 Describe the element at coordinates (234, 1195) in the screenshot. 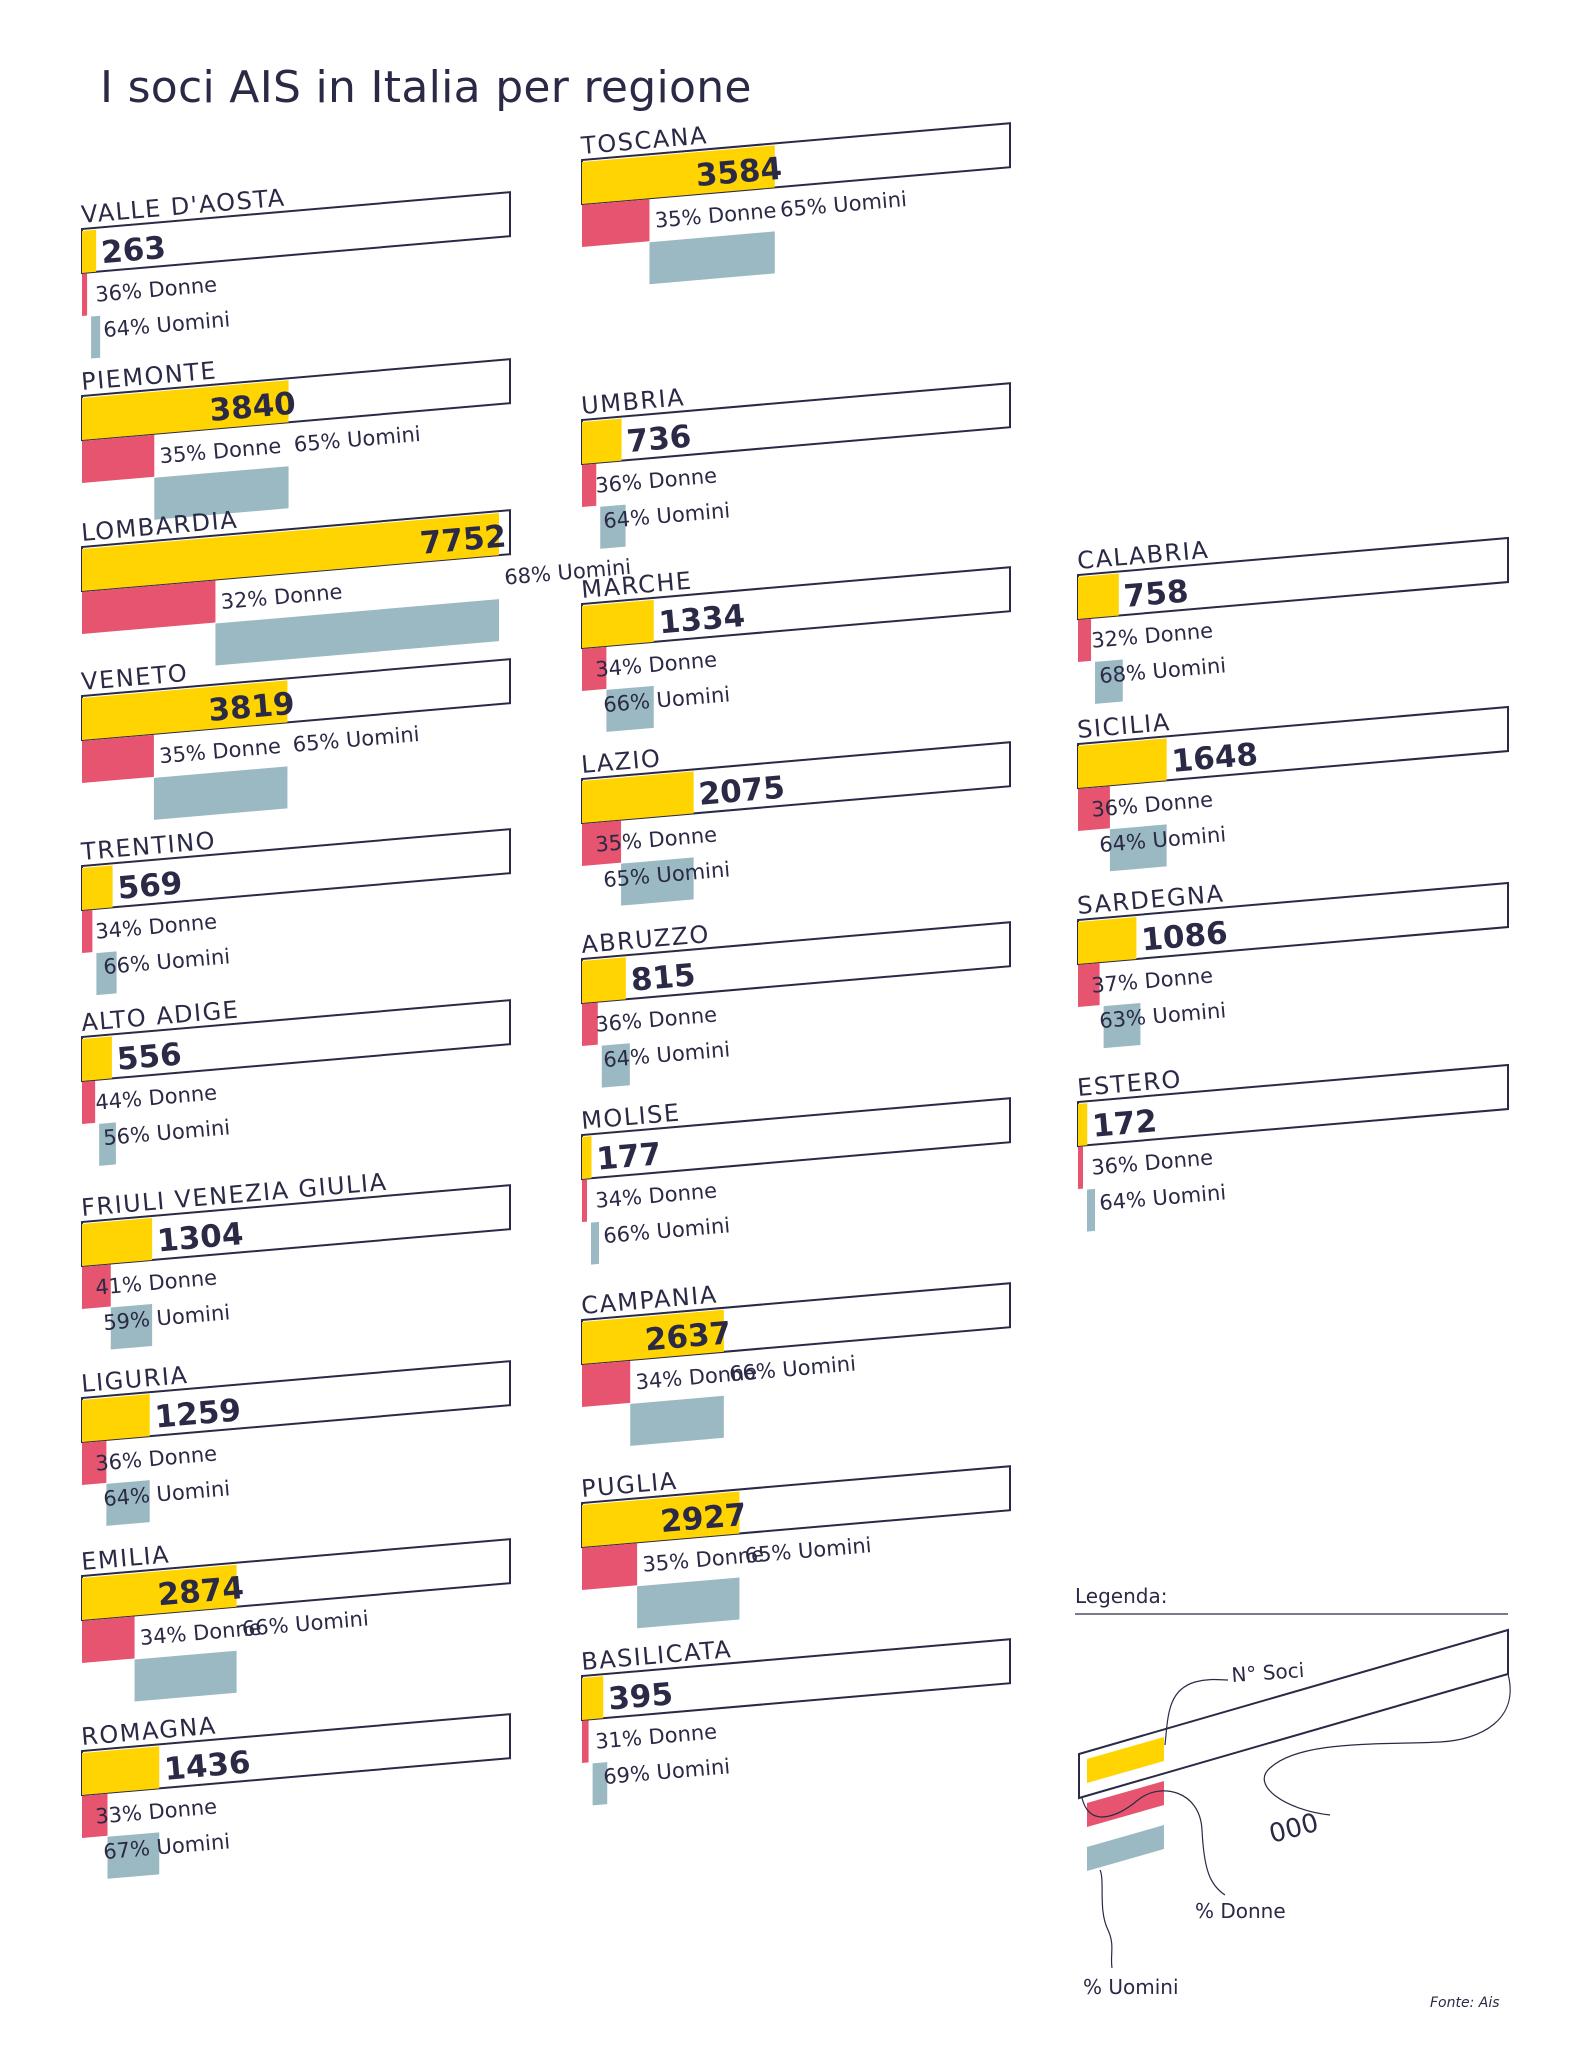

I see `region-label: FRIULI VENEZIA GIULIA` at that location.